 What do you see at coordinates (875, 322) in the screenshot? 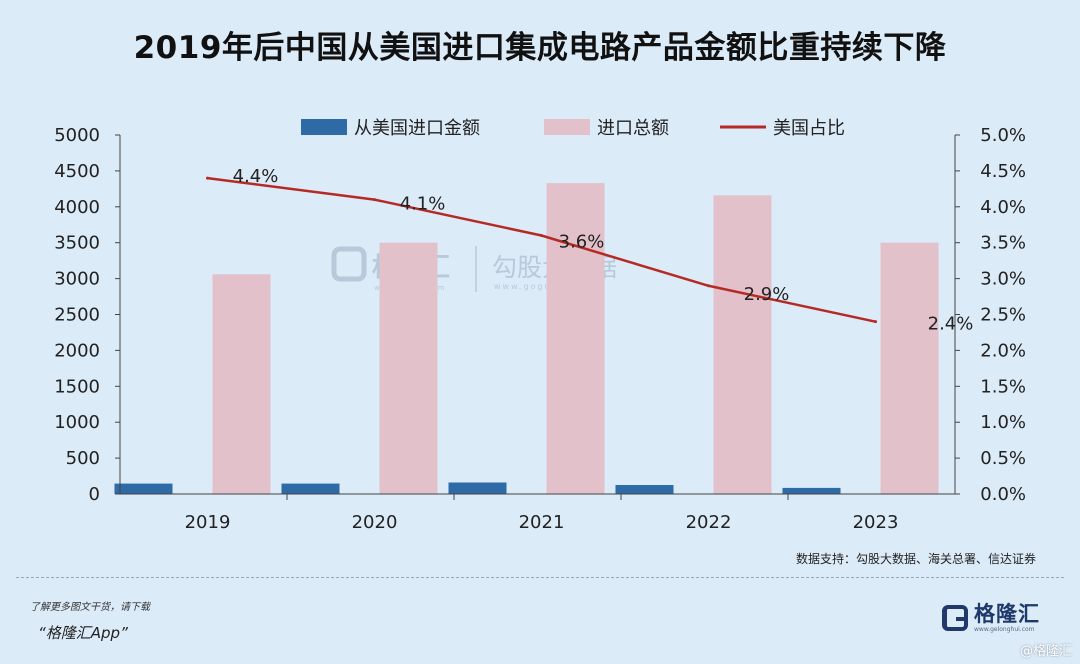
I see `line-point-2023` at bounding box center [875, 322].